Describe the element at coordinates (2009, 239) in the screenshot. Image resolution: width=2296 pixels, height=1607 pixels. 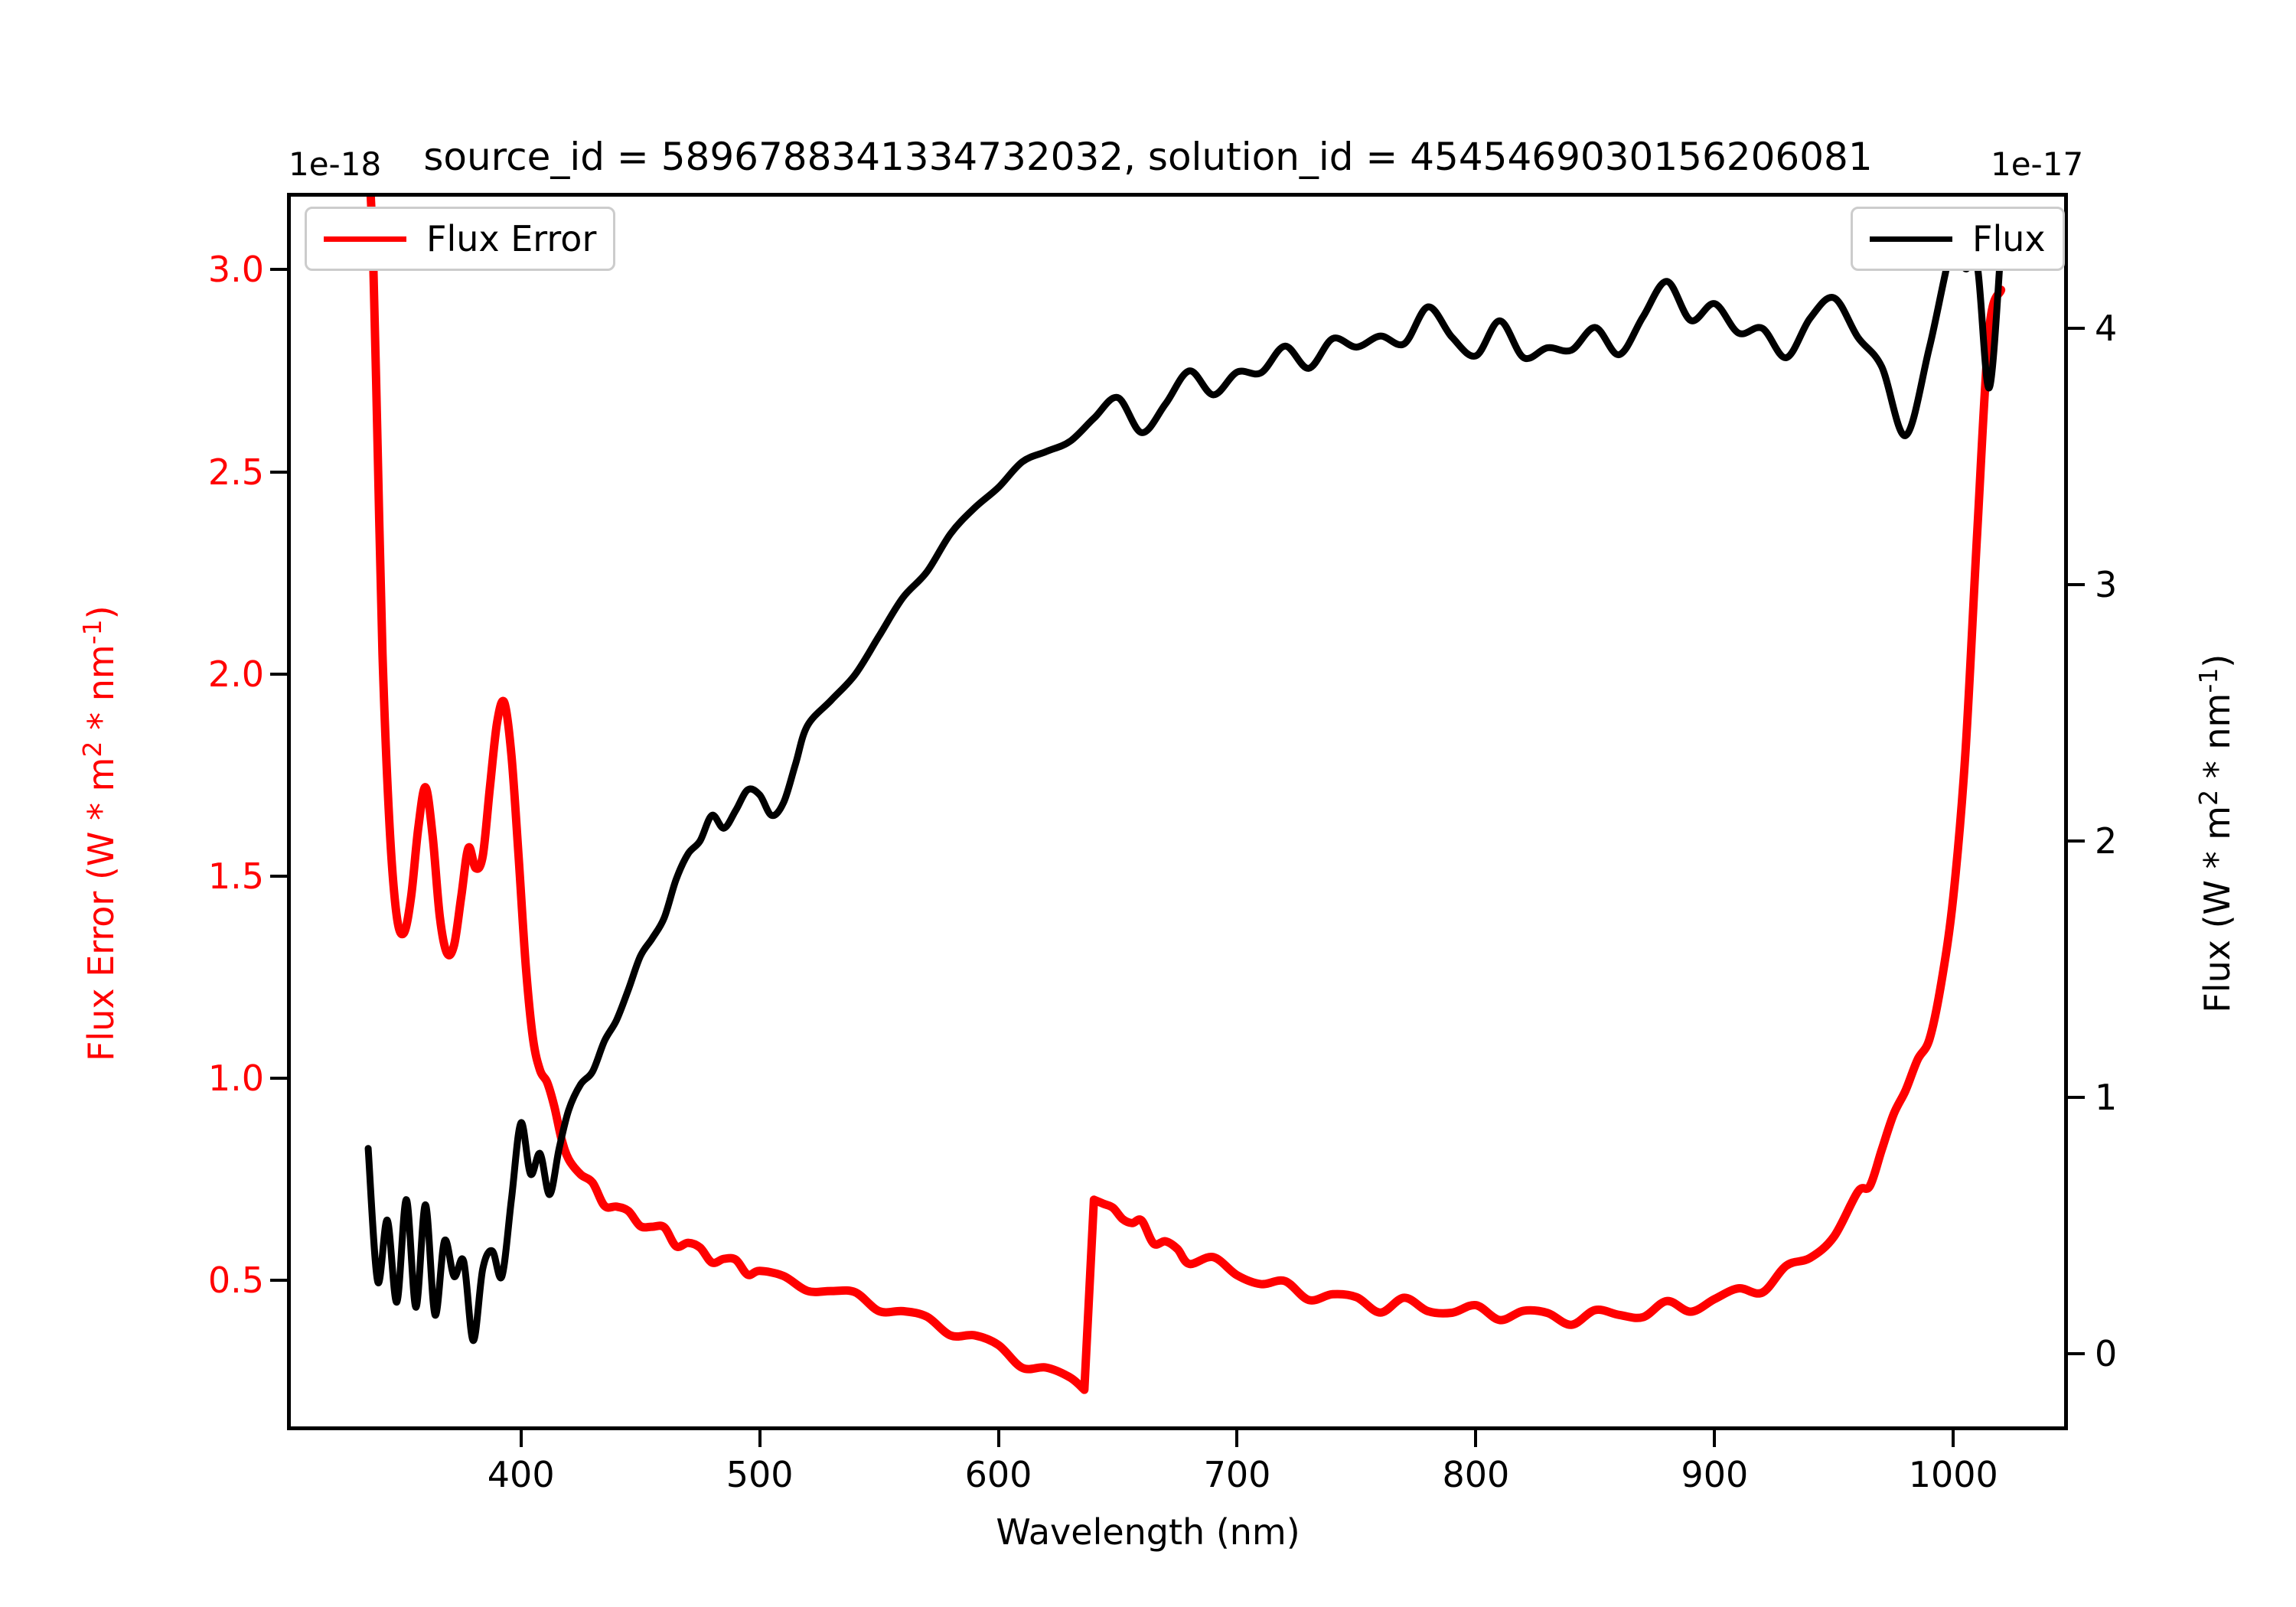
I see `legend-label-flux: Flux` at that location.